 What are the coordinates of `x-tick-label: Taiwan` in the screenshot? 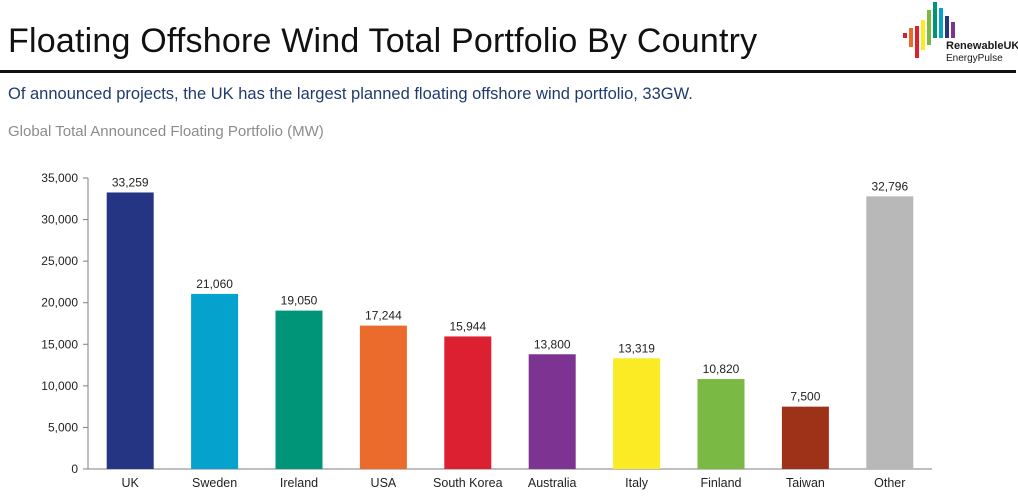 It's located at (805, 483).